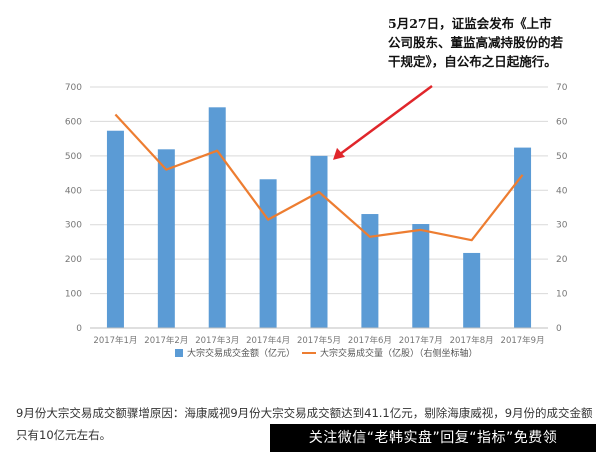  I want to click on legend-label-line: 大宗交易成交量（亿股）（右侧坐标轴）, so click(399, 353).